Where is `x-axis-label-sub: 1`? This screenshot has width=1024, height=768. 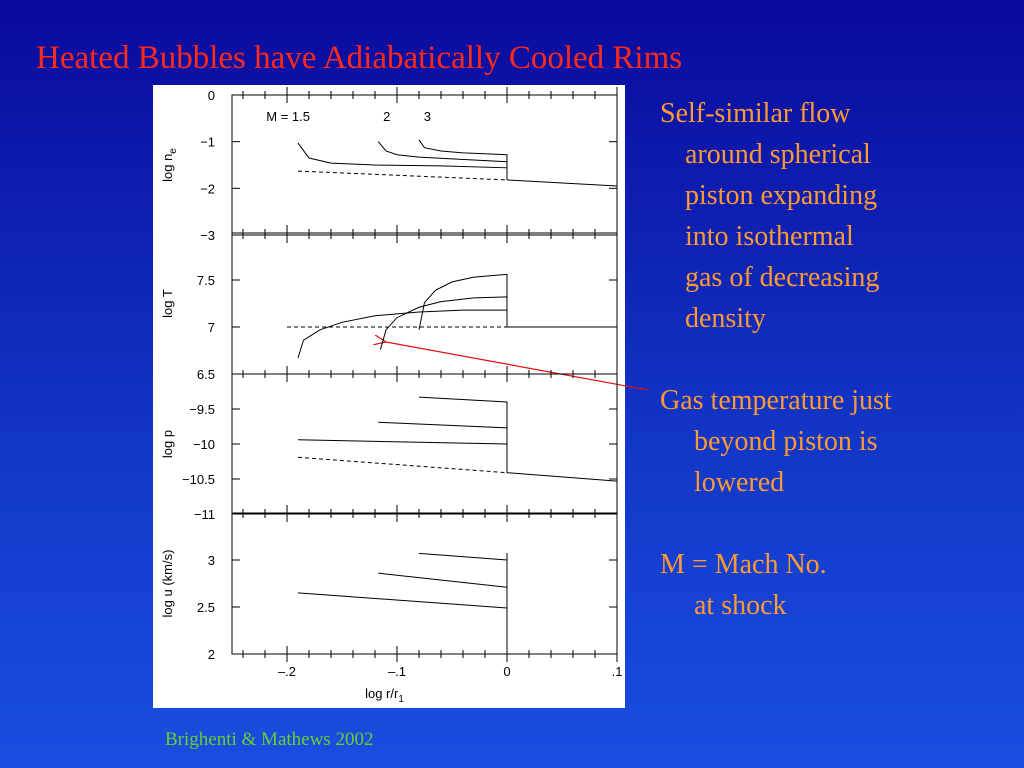 x-axis-label-sub: 1 is located at coordinates (401, 699).